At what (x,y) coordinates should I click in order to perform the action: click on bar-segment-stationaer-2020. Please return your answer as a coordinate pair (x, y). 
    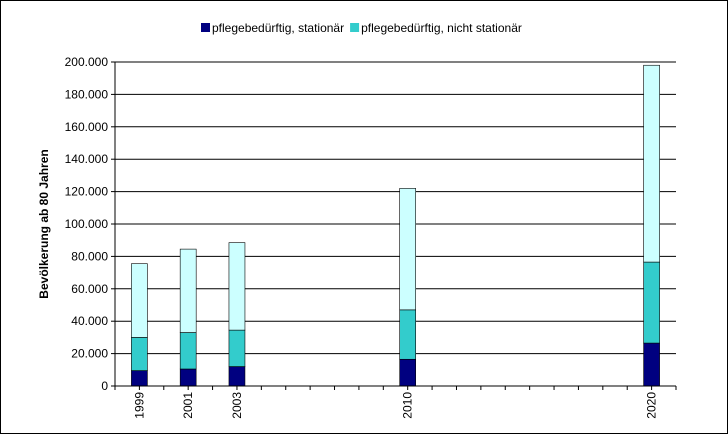
    Looking at the image, I should click on (651, 364).